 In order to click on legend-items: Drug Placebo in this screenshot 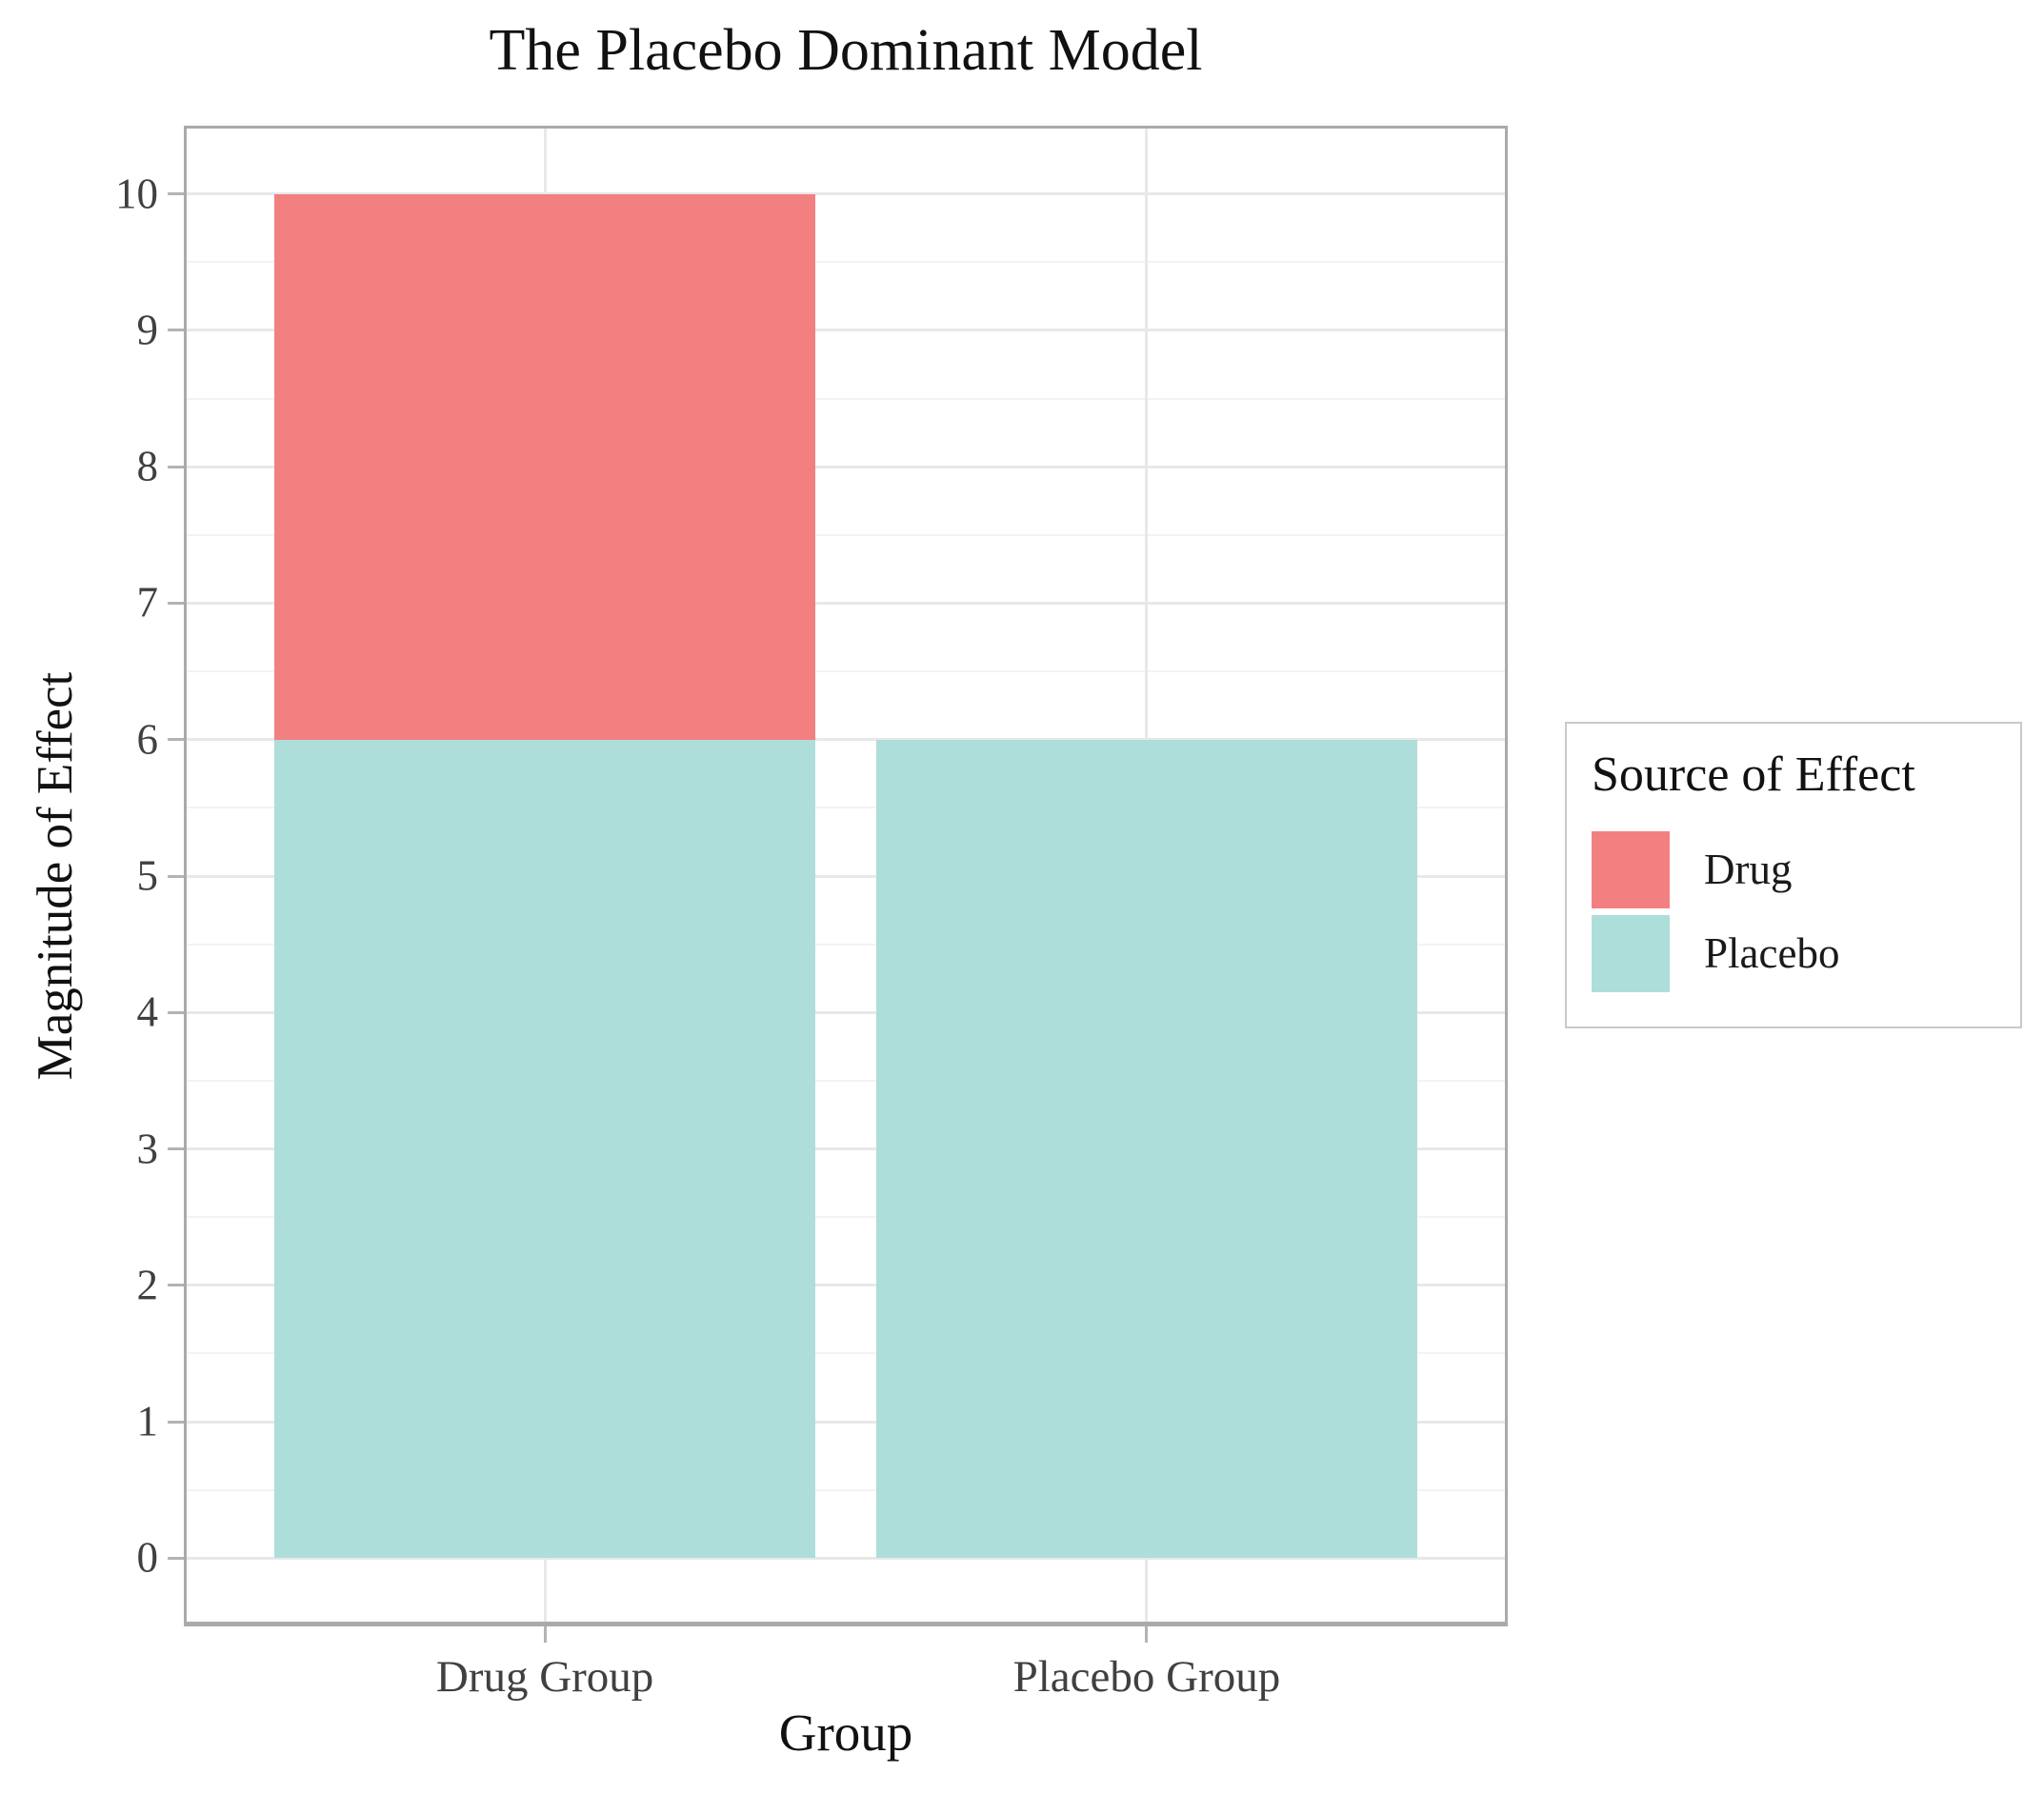, I will do `click(1795, 911)`.